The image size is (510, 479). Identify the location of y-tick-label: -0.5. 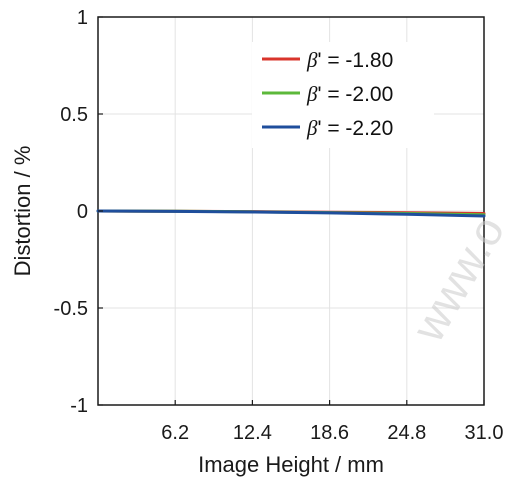
(71, 309).